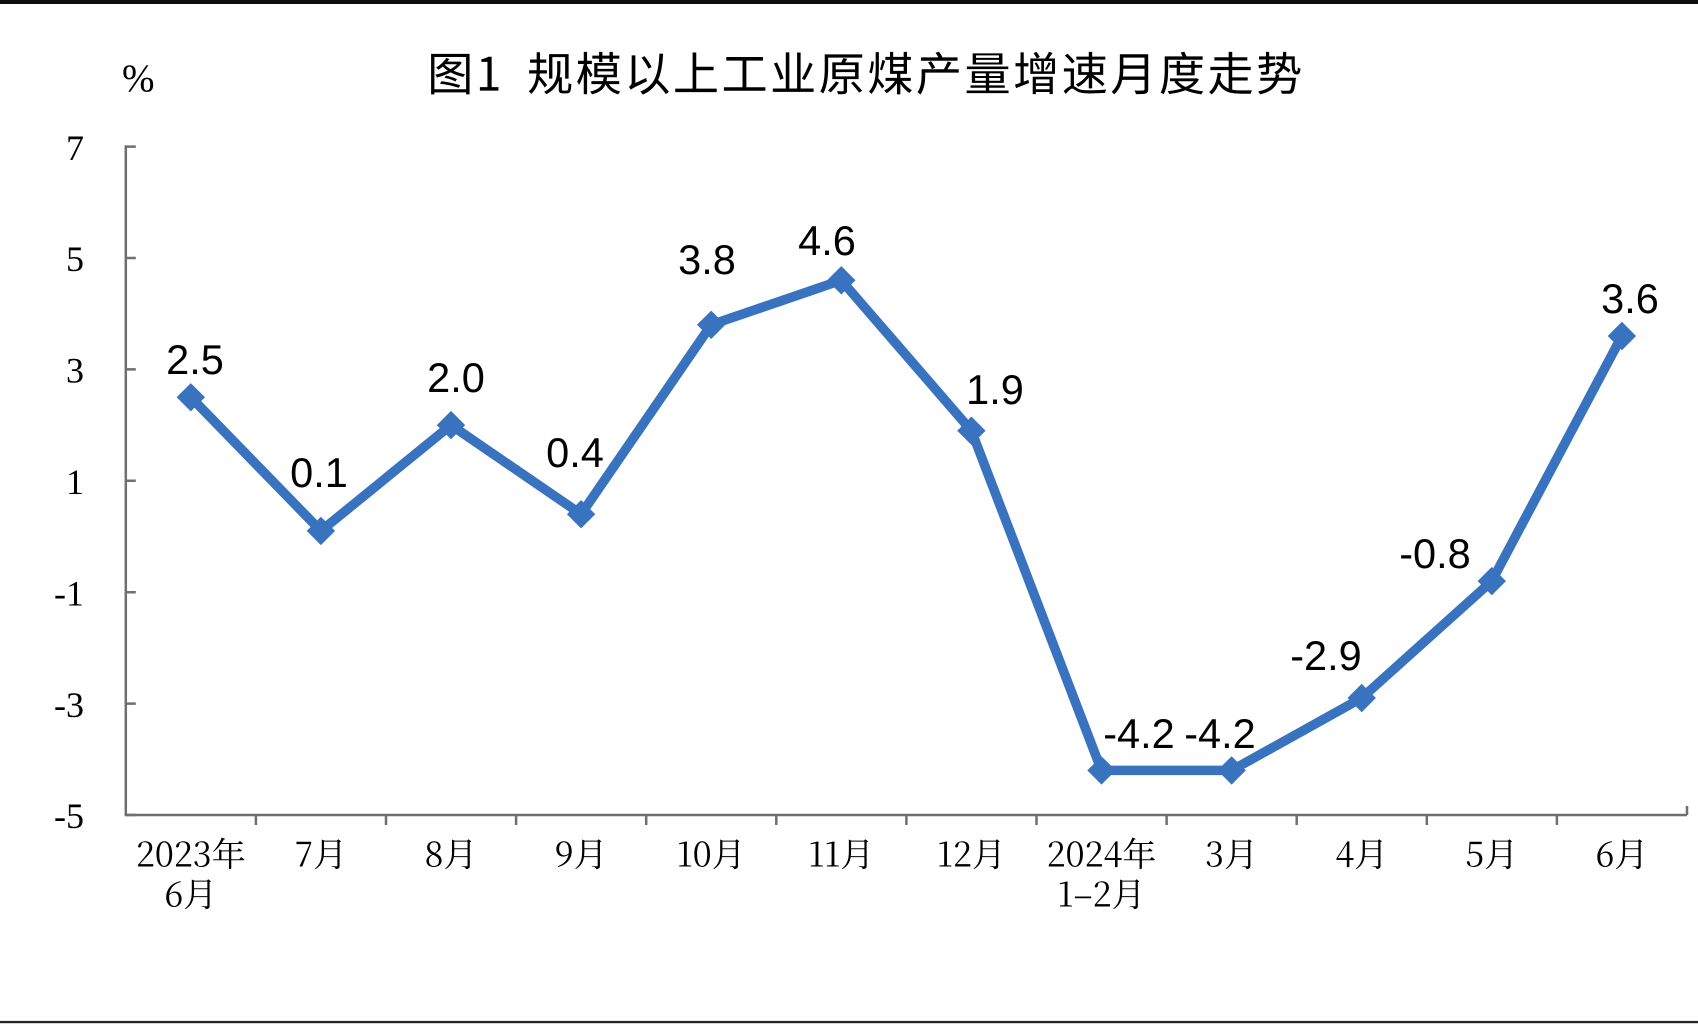 The height and width of the screenshot is (1030, 1698). Describe the element at coordinates (75, 259) in the screenshot. I see `svg-text: 5` at that location.